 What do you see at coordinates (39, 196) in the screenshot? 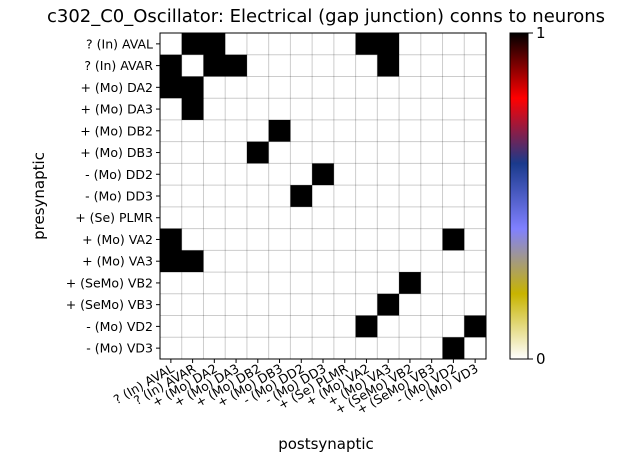
I see `y-axis-label: presynaptic` at bounding box center [39, 196].